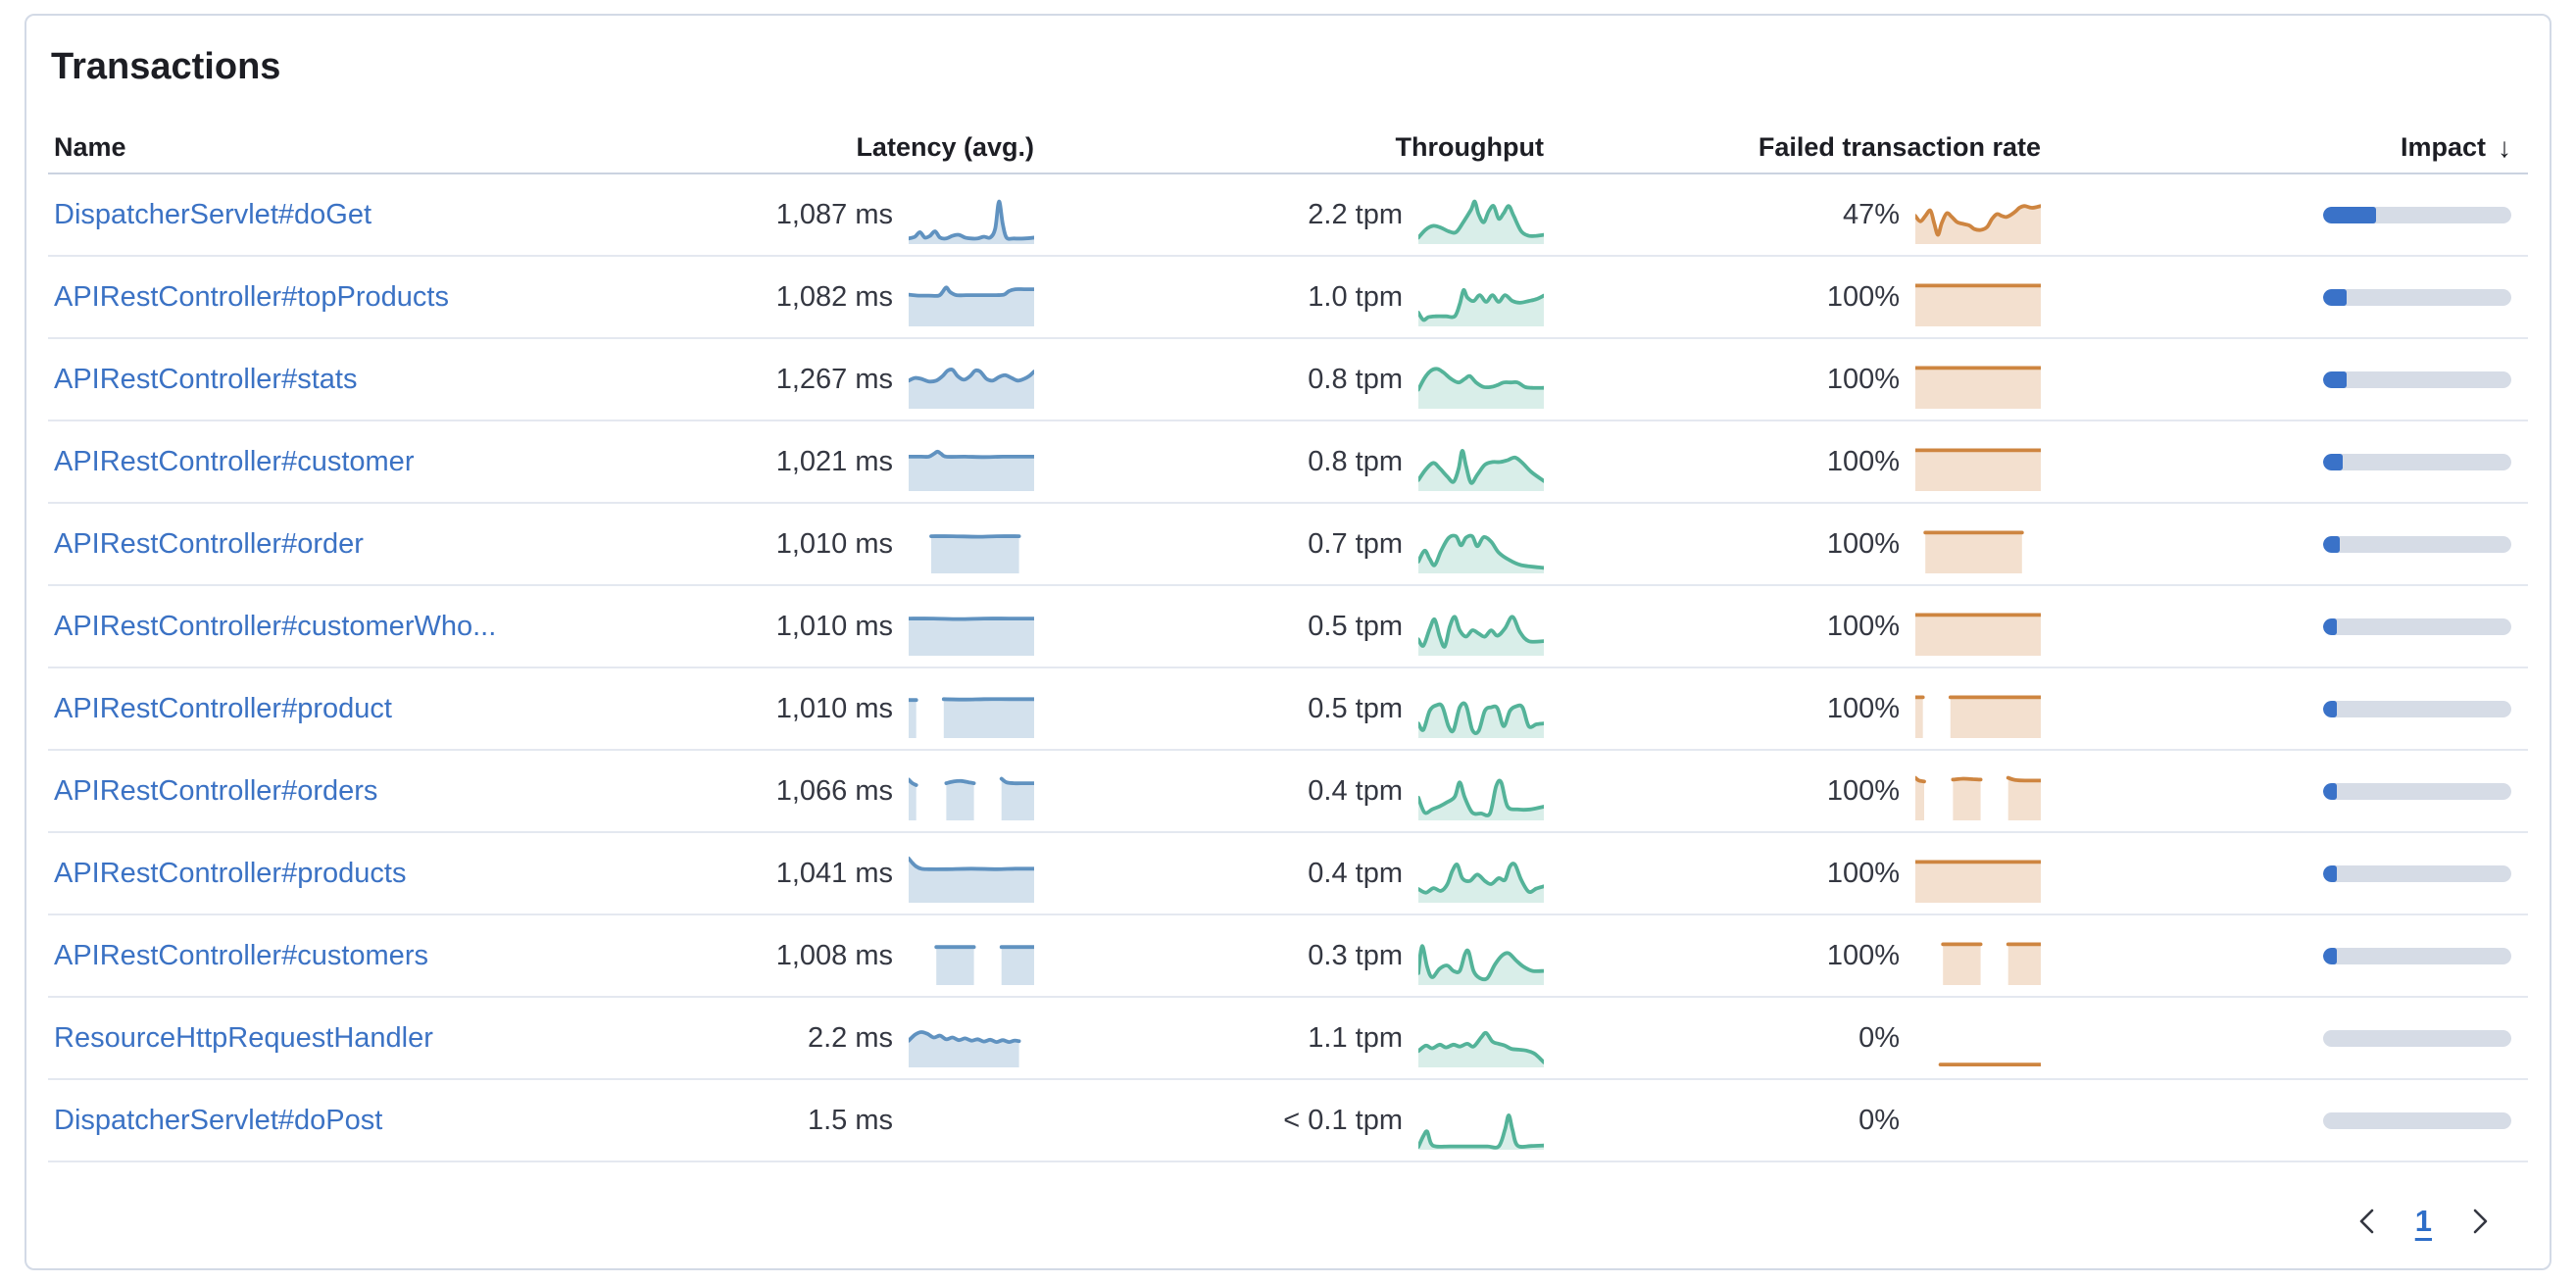  What do you see at coordinates (834, 296) in the screenshot?
I see `metric-value: 1,082 ms` at bounding box center [834, 296].